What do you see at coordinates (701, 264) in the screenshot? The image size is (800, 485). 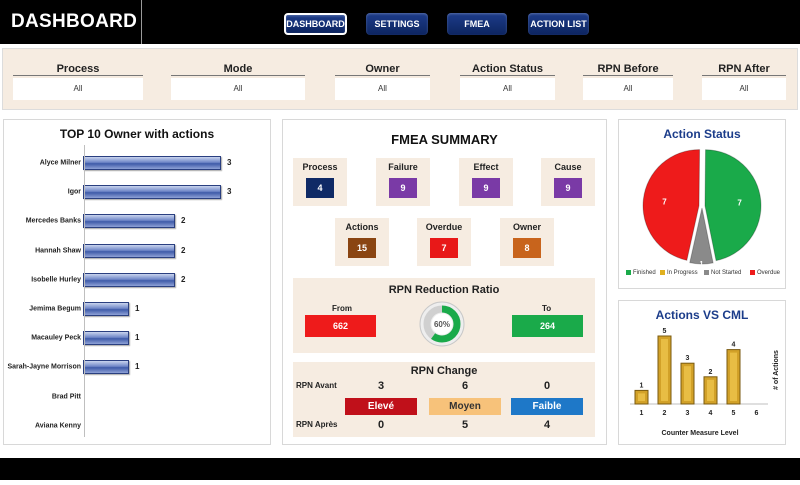 I see `pie-data-label: 1` at bounding box center [701, 264].